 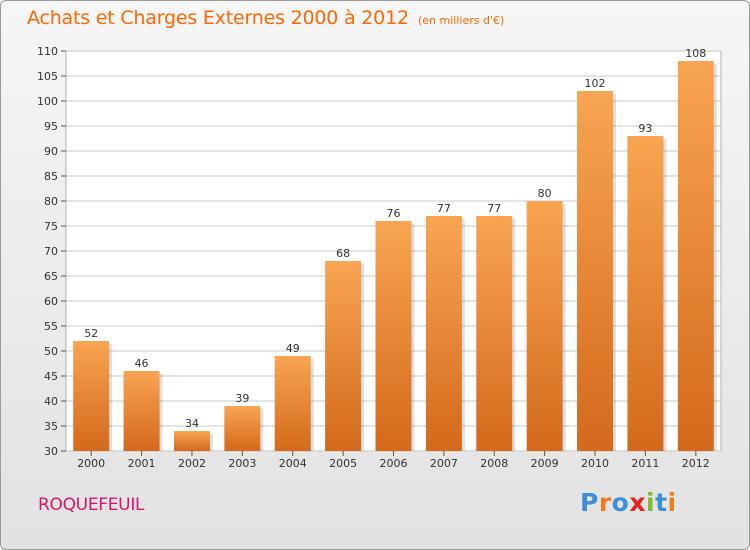 What do you see at coordinates (343, 463) in the screenshot?
I see `x-tick-label: 2005` at bounding box center [343, 463].